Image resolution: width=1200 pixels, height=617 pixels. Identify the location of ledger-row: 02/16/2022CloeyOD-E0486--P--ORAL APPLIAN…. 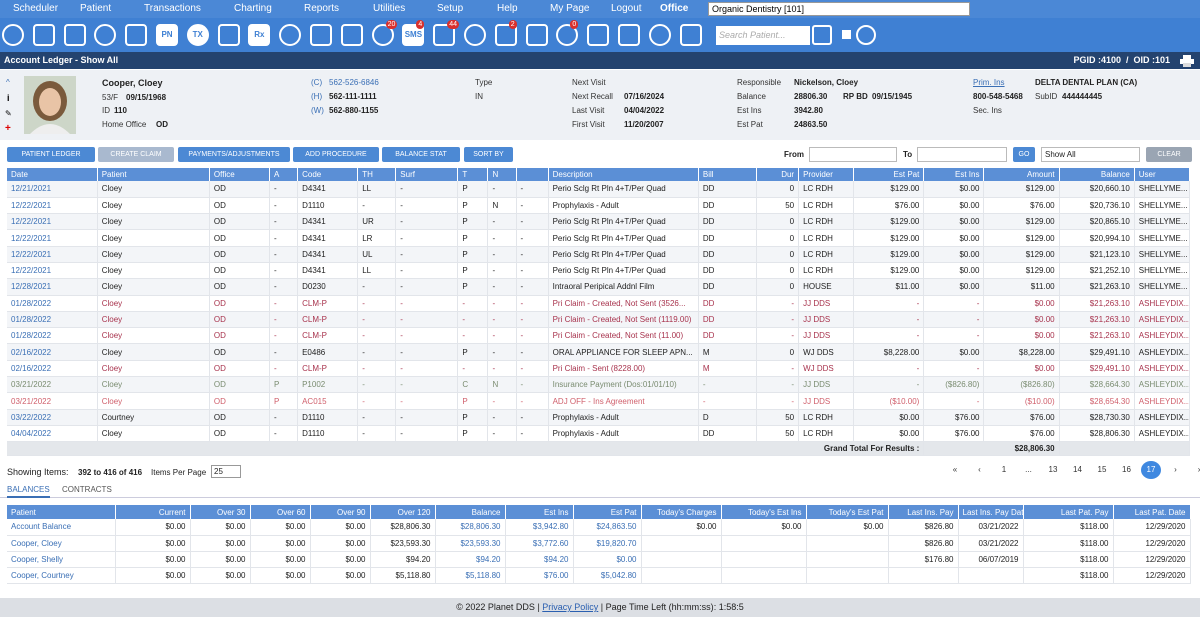
(598, 352).